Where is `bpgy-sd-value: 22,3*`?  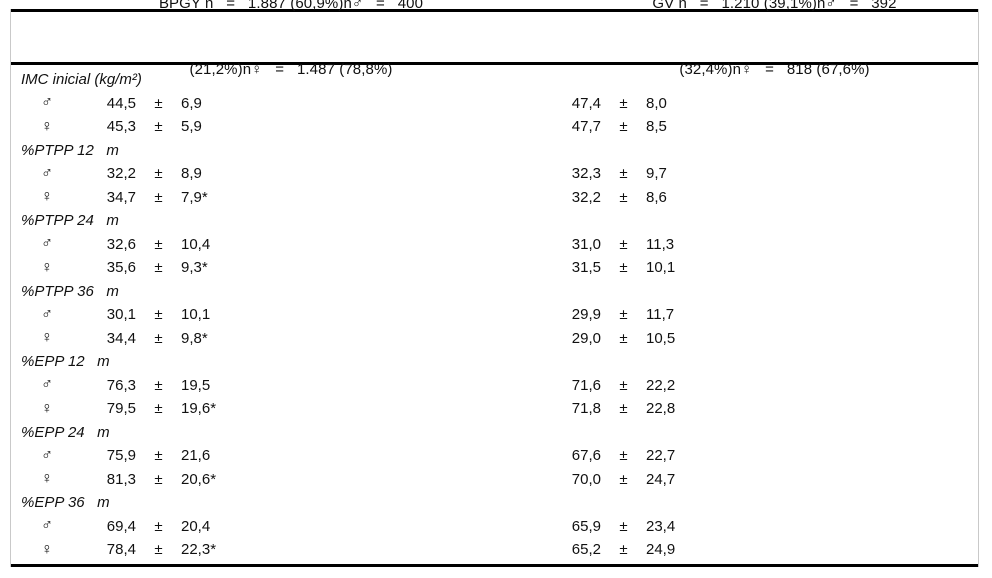
bpgy-sd-value: 22,3* is located at coordinates (199, 550).